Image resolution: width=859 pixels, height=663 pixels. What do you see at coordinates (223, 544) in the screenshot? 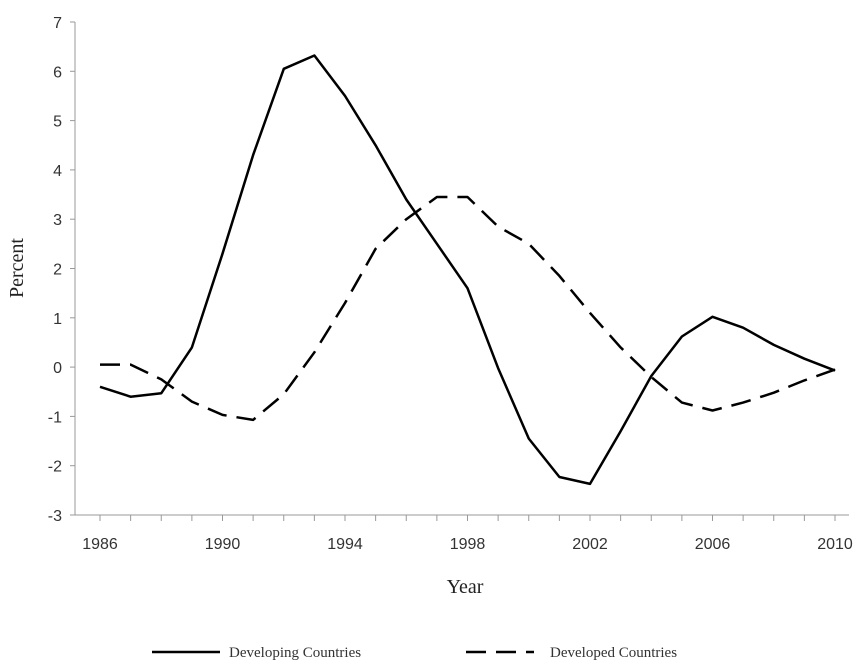
I see `x-tick-label: 1990` at bounding box center [223, 544].